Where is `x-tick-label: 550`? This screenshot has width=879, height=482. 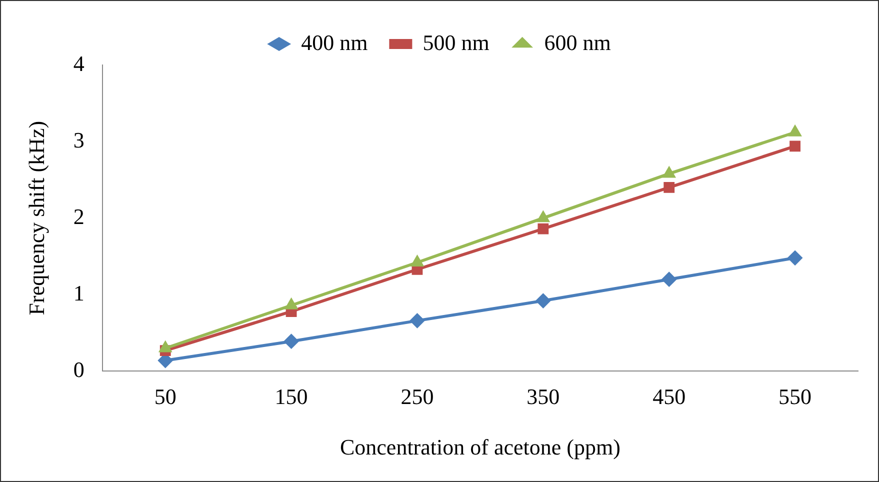
x-tick-label: 550 is located at coordinates (795, 397).